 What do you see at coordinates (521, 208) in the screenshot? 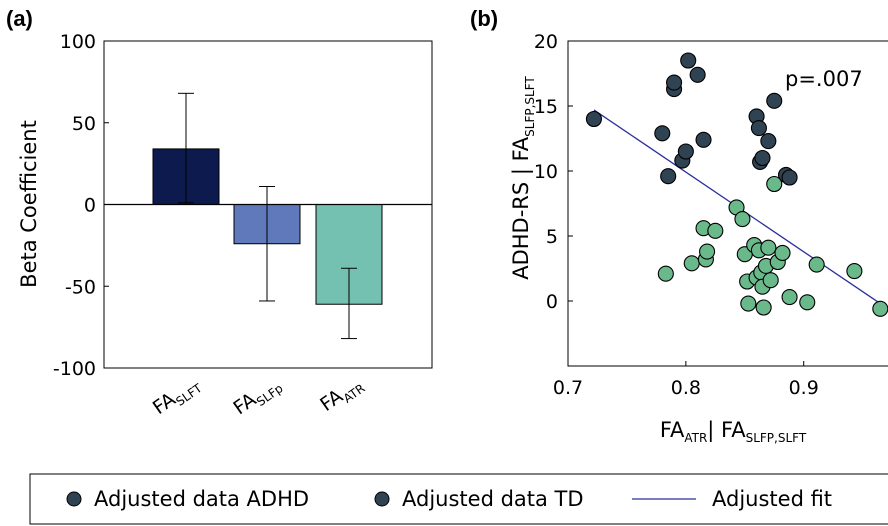
I see `panel-b-ylabel-main: ADHD-RS | FA` at bounding box center [521, 208].